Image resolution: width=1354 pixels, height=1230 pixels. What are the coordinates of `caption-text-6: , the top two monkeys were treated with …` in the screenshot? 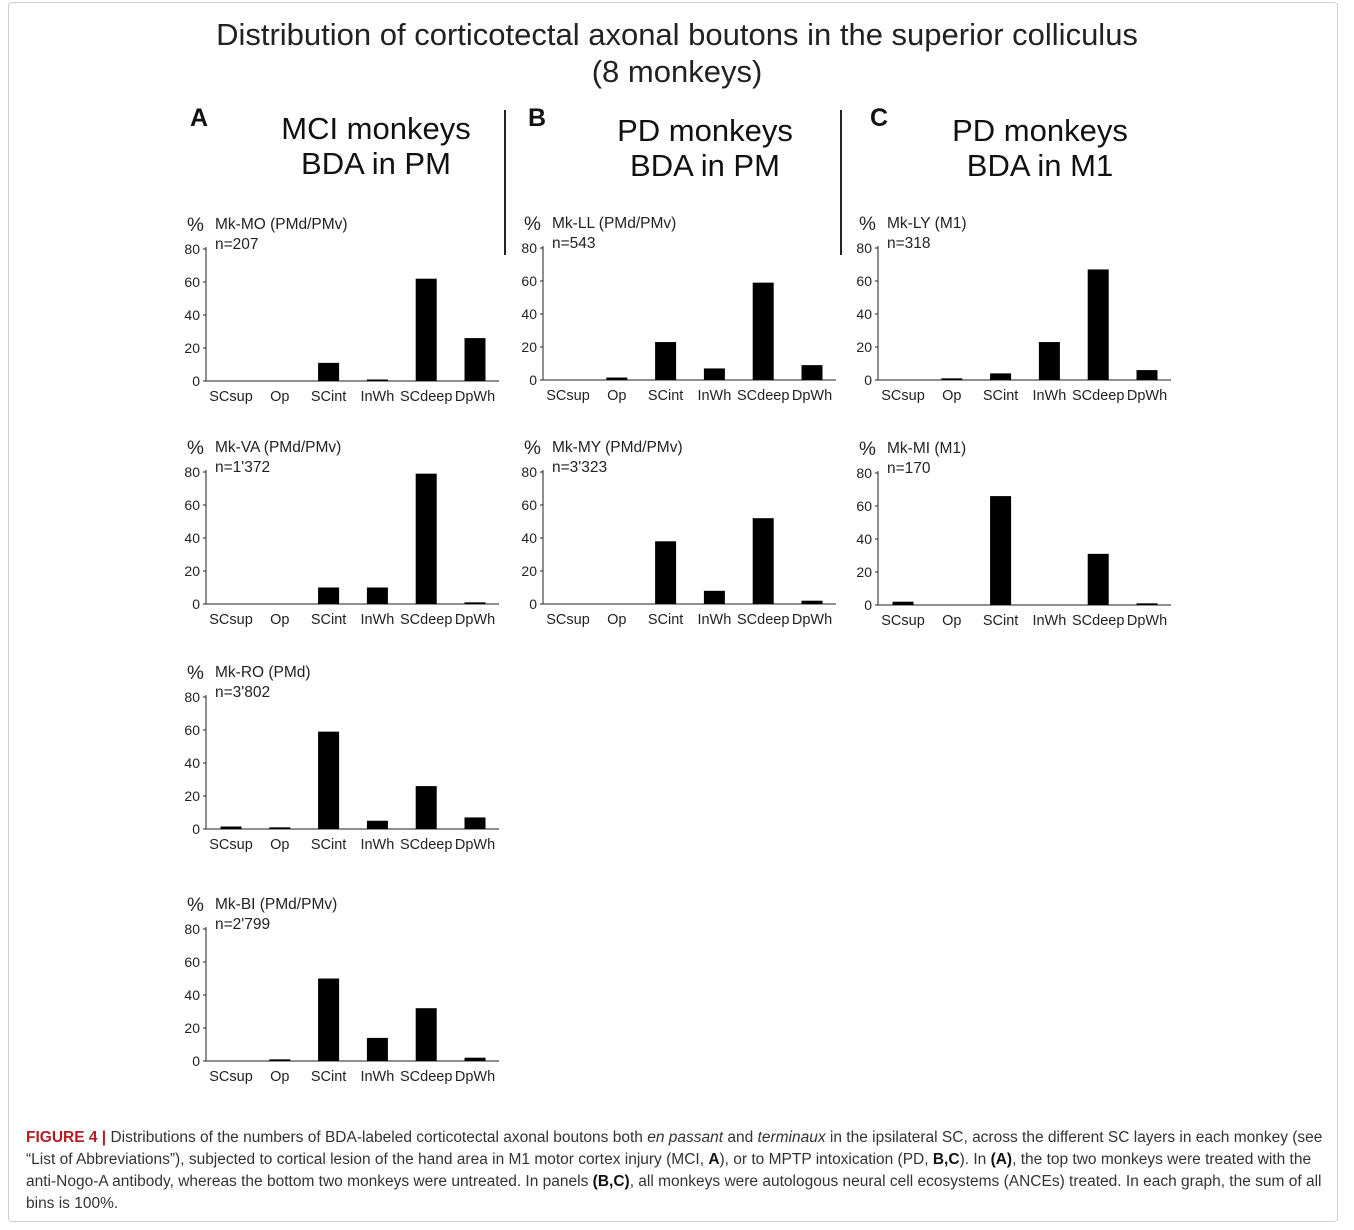 It's located at (669, 1170).